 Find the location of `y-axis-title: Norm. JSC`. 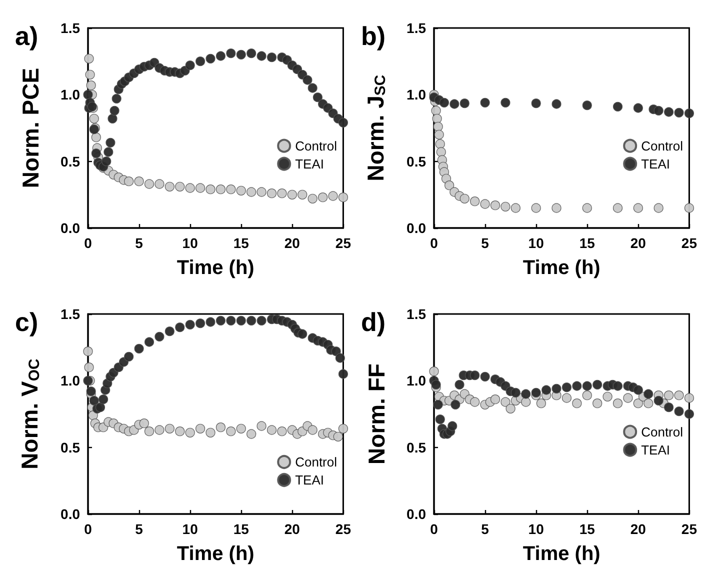

y-axis-title: Norm. JSC is located at coordinates (375, 128).